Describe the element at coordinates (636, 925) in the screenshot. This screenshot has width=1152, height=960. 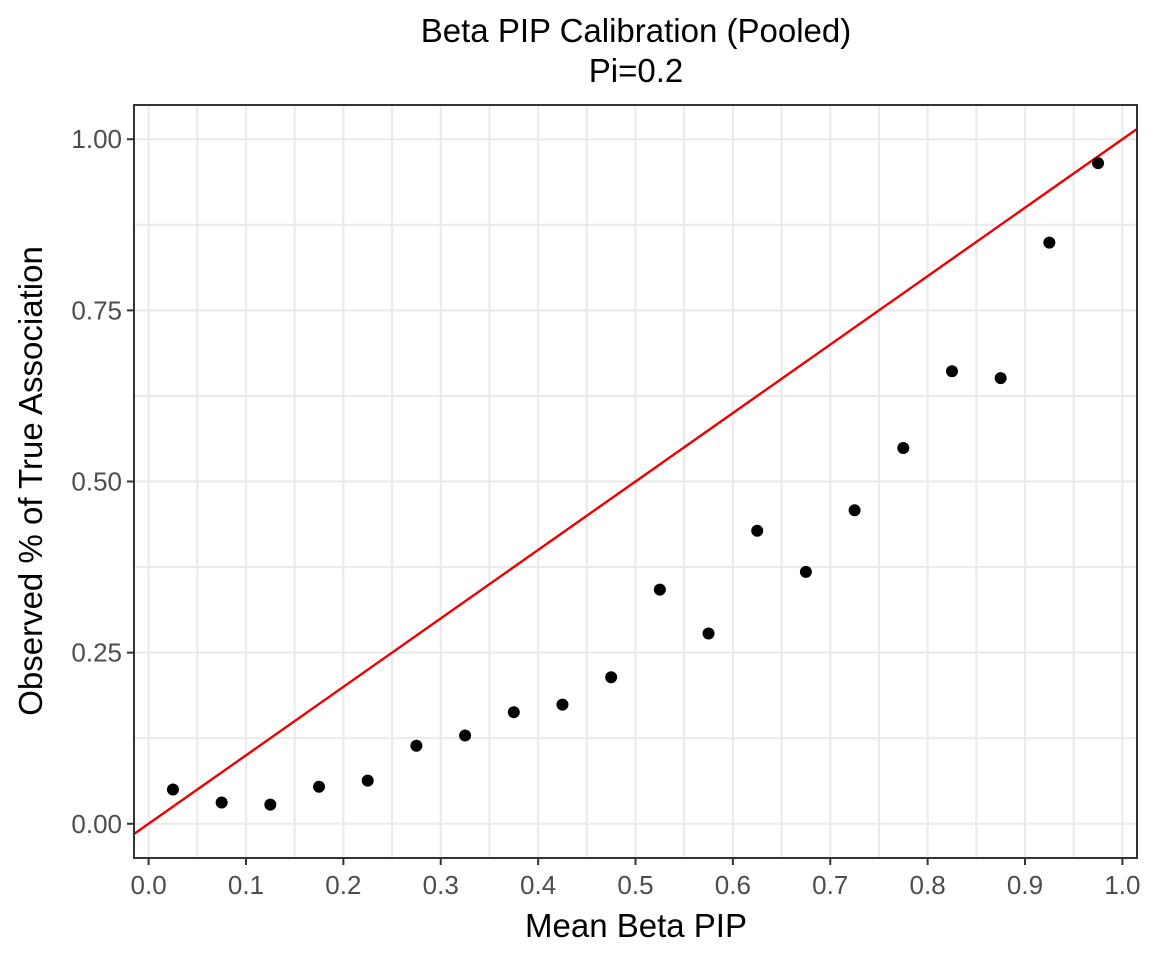
I see `x-axis-title: Mean Beta PIP` at that location.